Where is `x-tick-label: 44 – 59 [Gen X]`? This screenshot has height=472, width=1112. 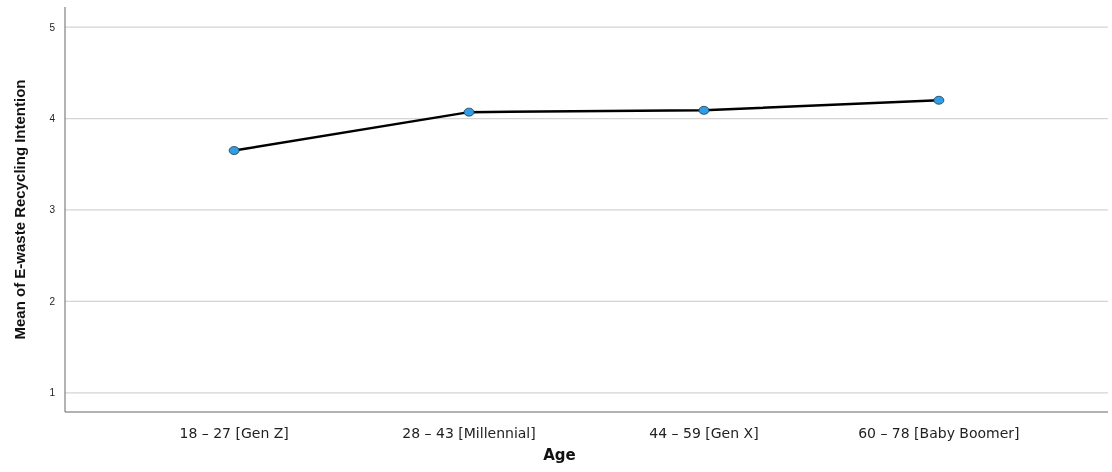 x-tick-label: 44 – 59 [Gen X] is located at coordinates (704, 432).